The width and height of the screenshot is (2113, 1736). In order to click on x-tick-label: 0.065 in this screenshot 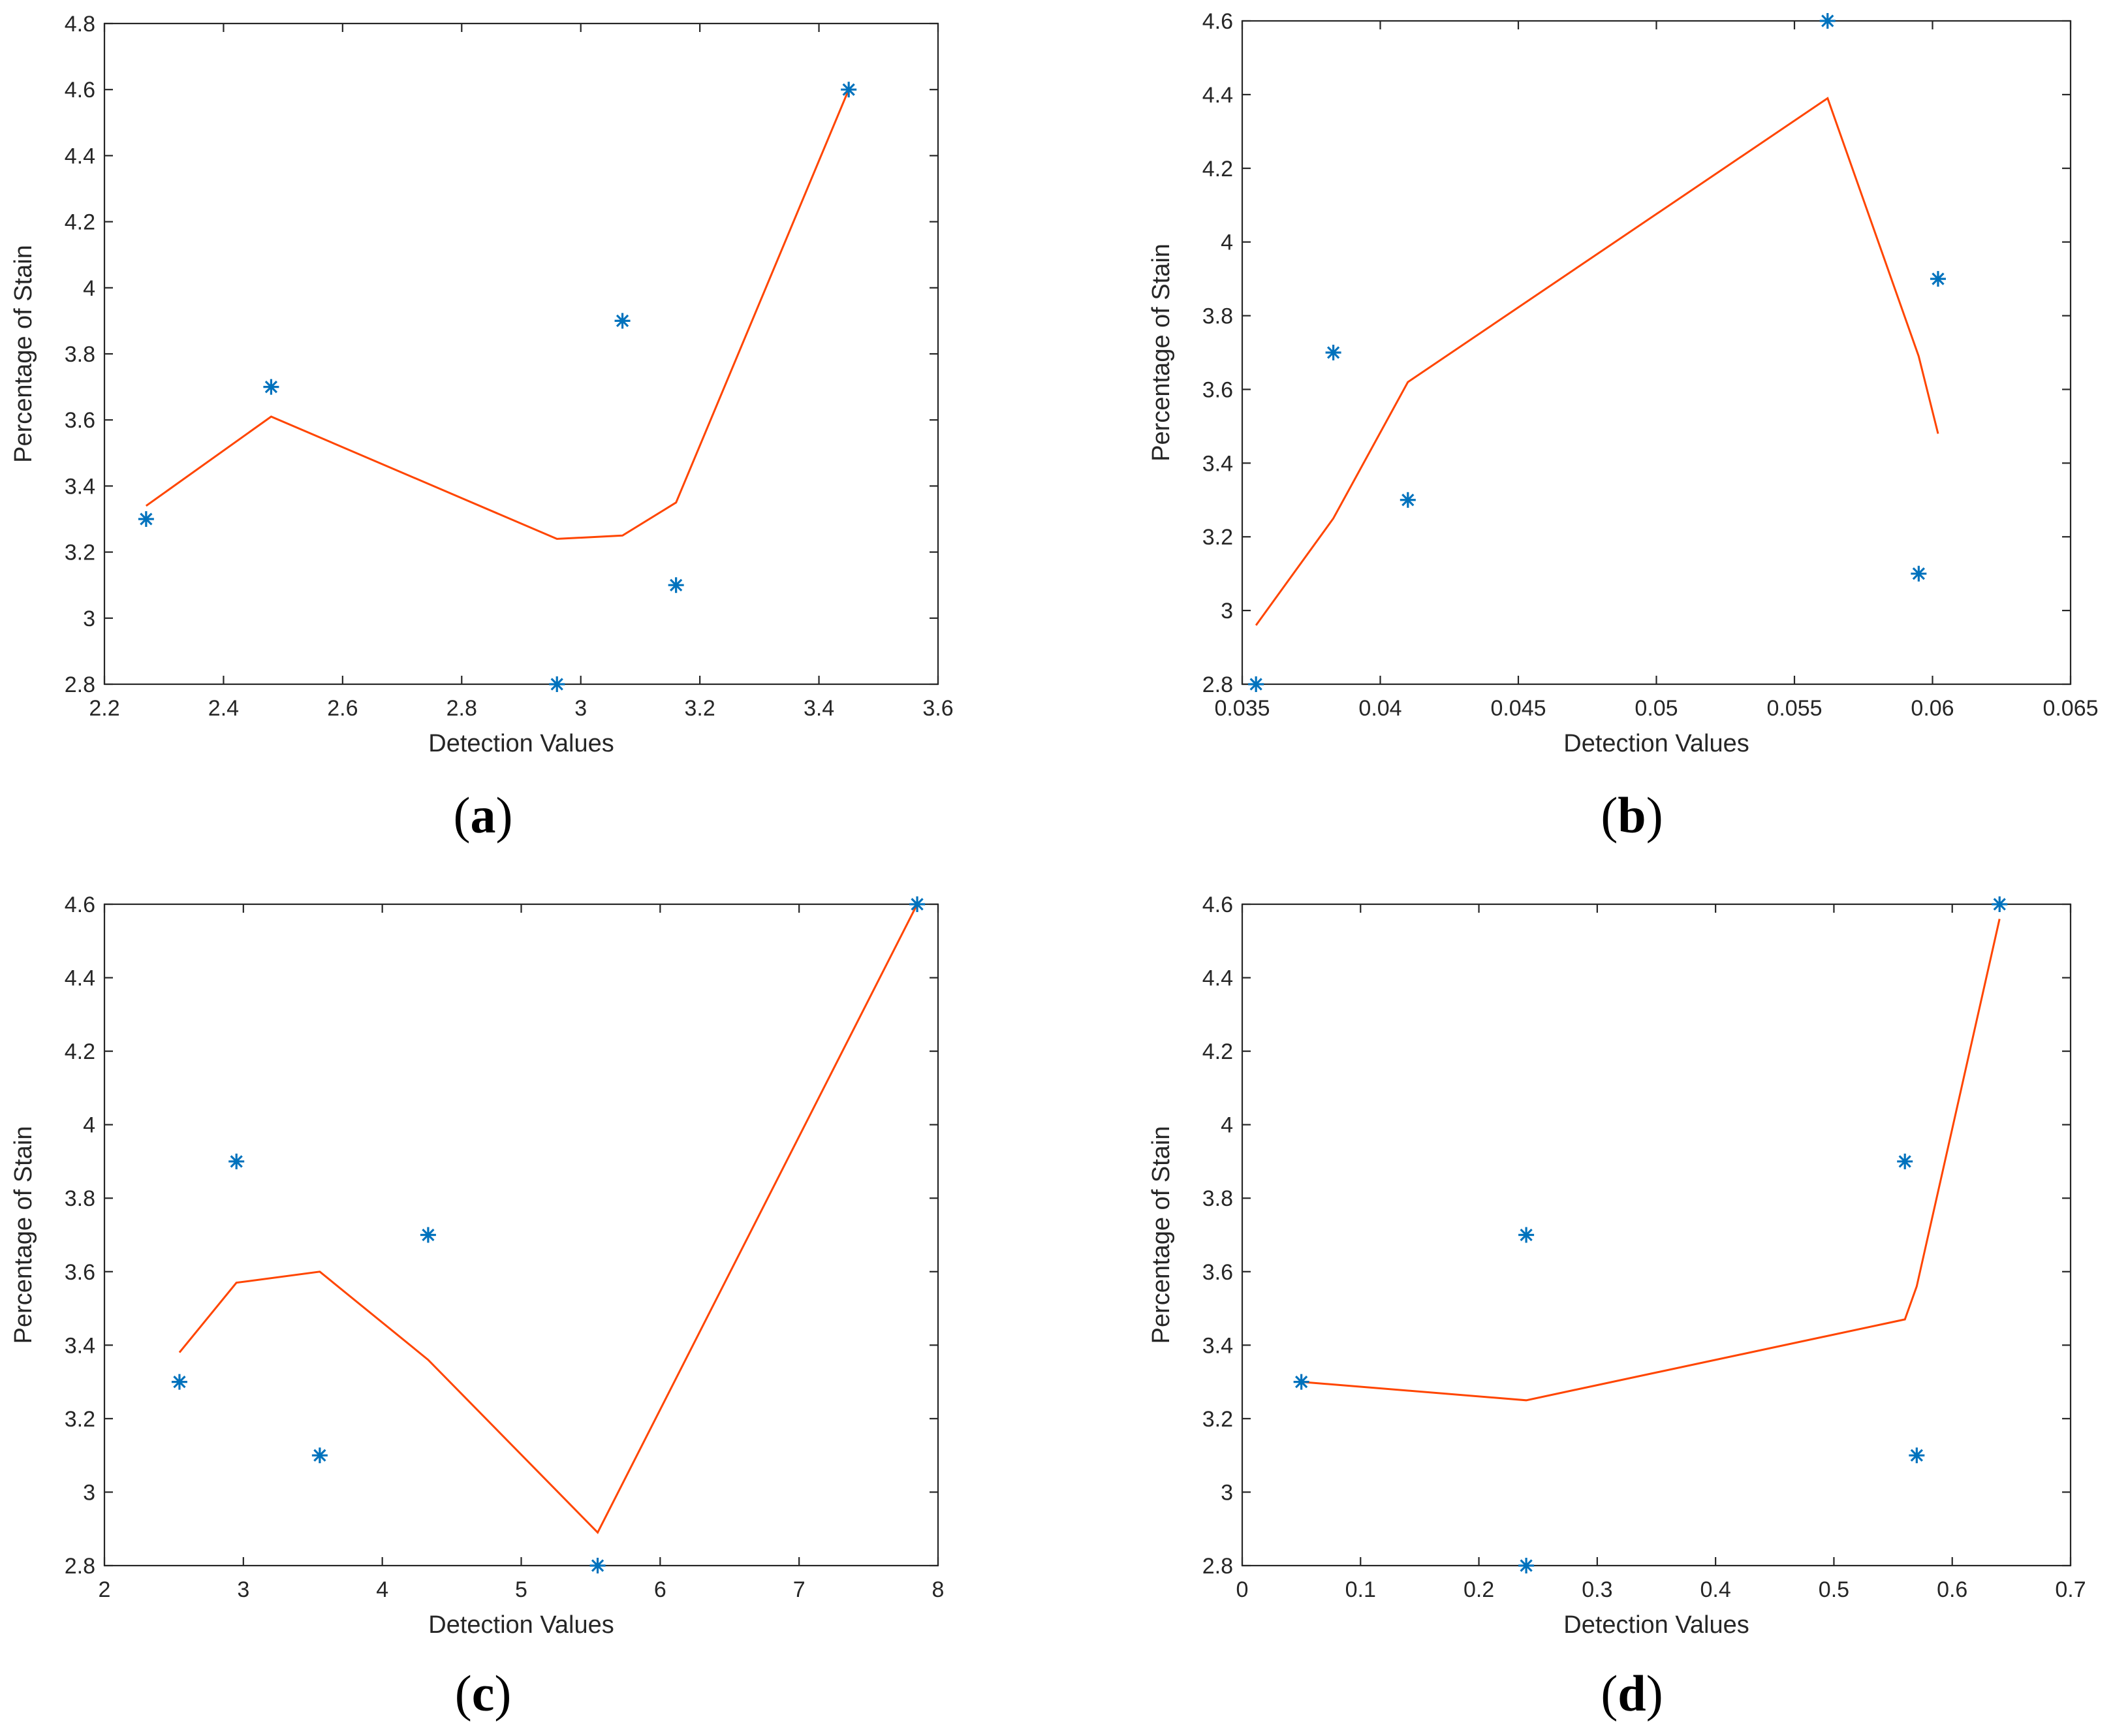, I will do `click(2070, 708)`.